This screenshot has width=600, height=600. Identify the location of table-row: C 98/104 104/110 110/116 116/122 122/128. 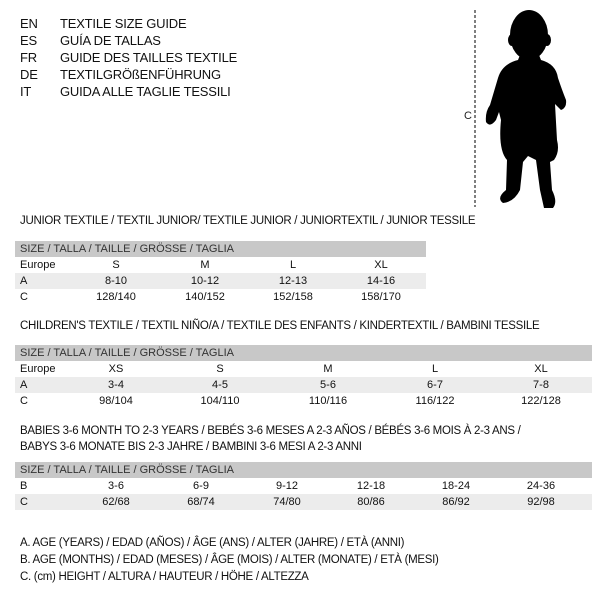
(303, 401).